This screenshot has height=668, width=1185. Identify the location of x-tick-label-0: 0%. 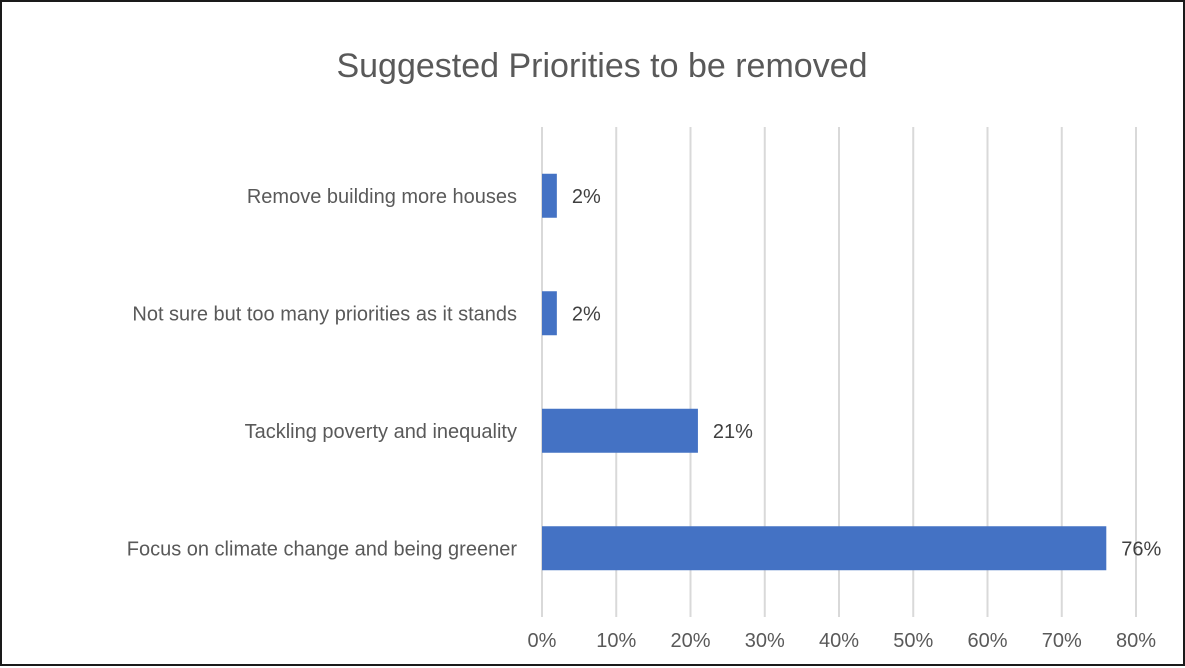
(542, 641).